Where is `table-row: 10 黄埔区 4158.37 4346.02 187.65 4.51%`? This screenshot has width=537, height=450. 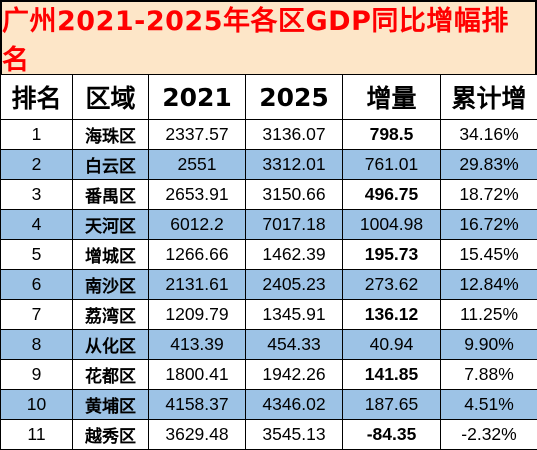
table-row: 10 黄埔区 4158.37 4346.02 187.65 4.51% is located at coordinates (268, 404).